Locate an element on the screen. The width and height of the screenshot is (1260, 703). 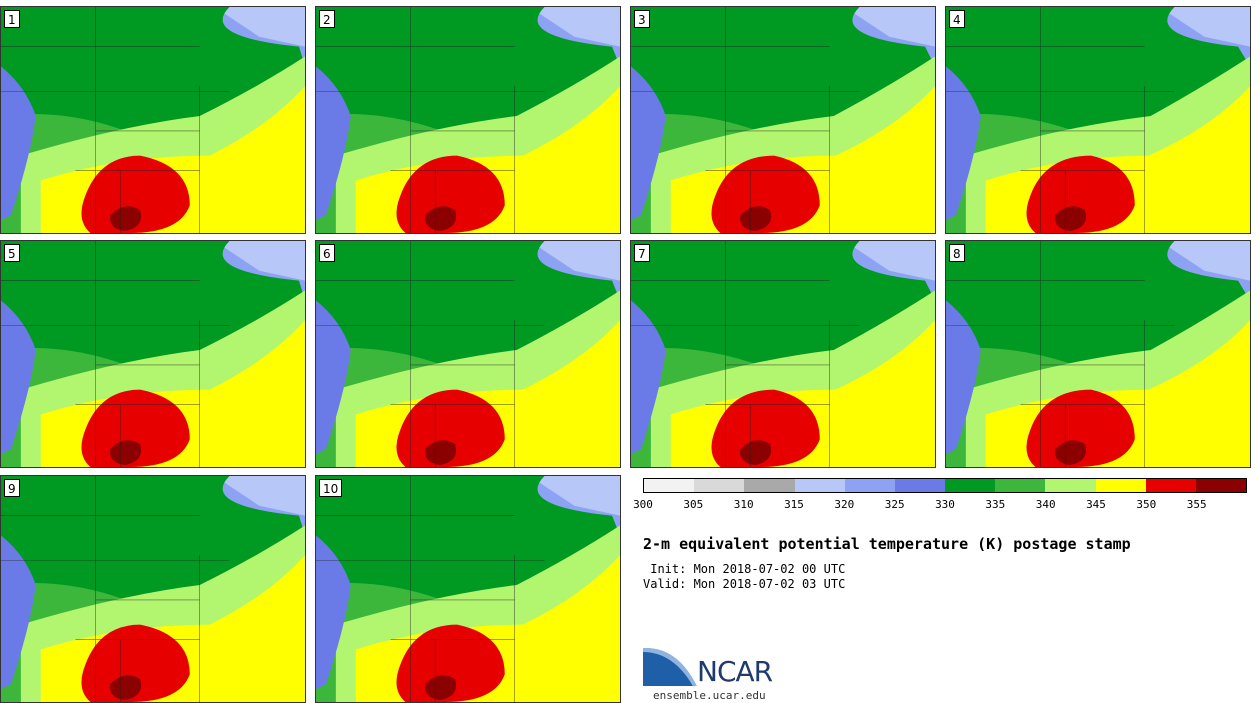
colorbar-tick-label: 355 is located at coordinates (1196, 504).